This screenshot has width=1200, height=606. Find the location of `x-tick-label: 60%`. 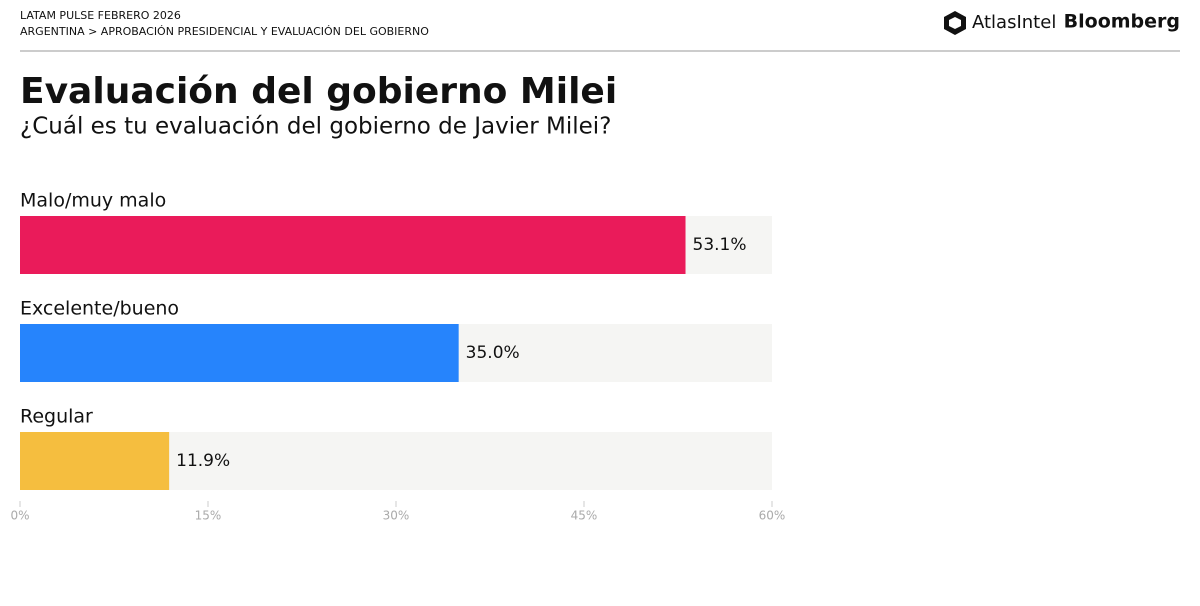

x-tick-label: 60% is located at coordinates (772, 516).